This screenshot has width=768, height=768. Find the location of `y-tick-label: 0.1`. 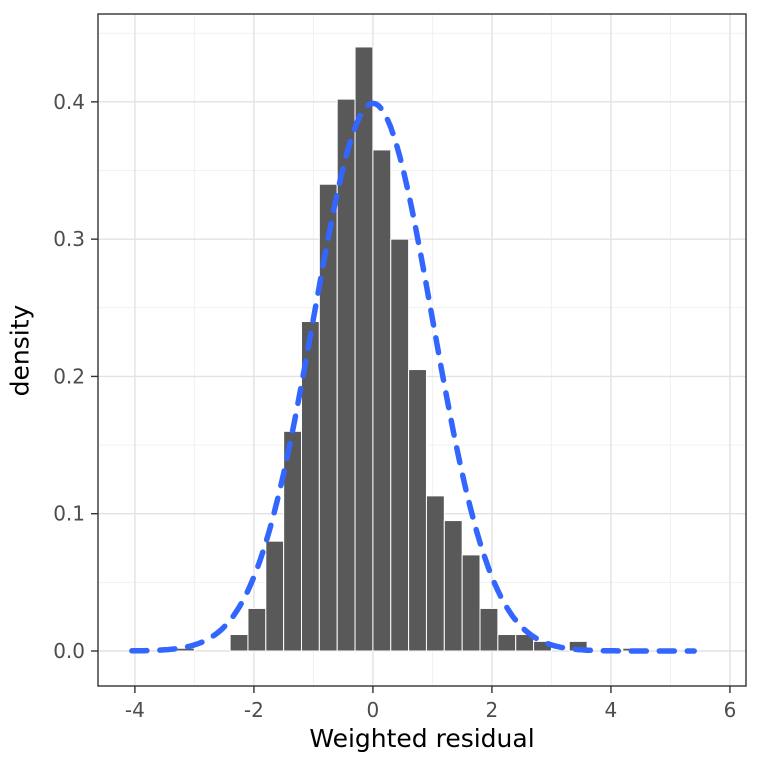

y-tick-label: 0.1 is located at coordinates (69, 514).